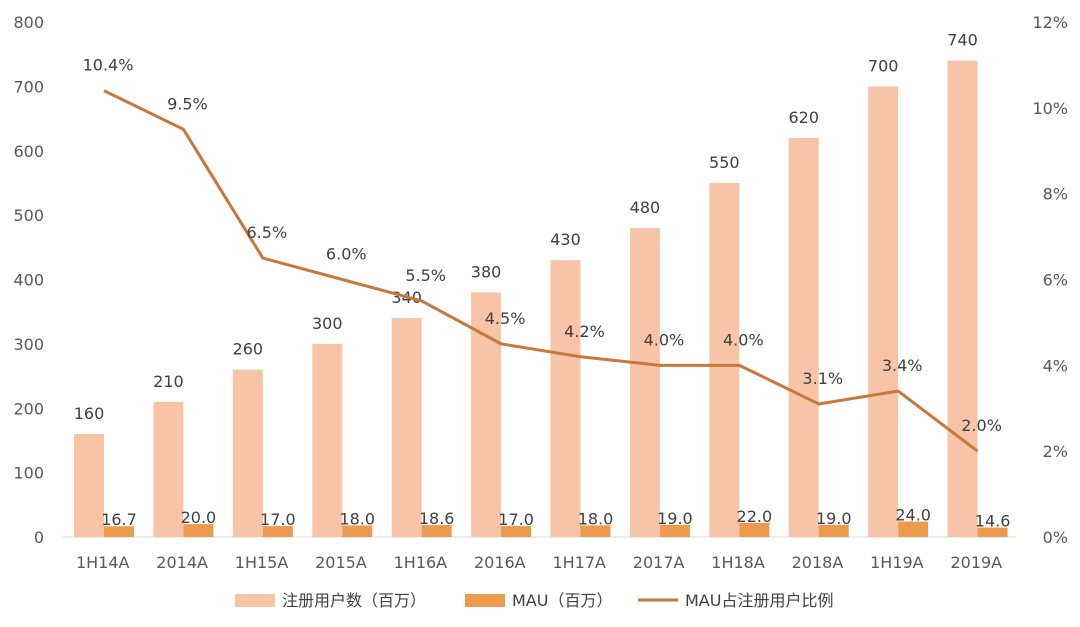 Image resolution: width=1080 pixels, height=627 pixels. Describe the element at coordinates (327, 323) in the screenshot. I see `data-label-registered-users: 300` at that location.